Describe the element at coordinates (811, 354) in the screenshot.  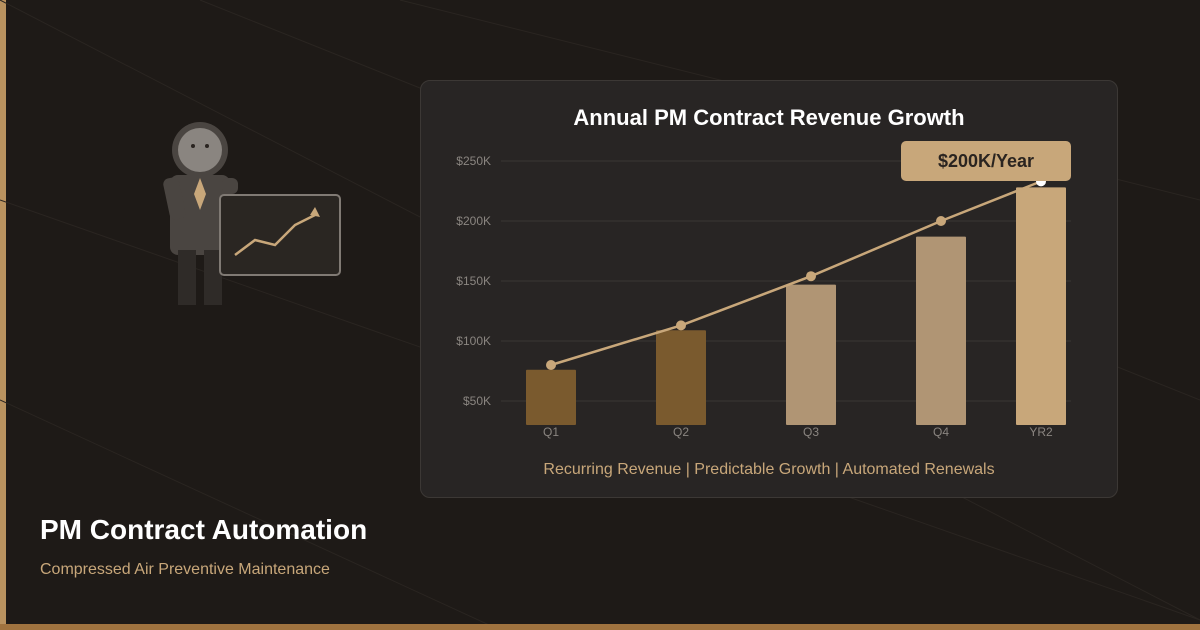
I see `bar-q3` at that location.